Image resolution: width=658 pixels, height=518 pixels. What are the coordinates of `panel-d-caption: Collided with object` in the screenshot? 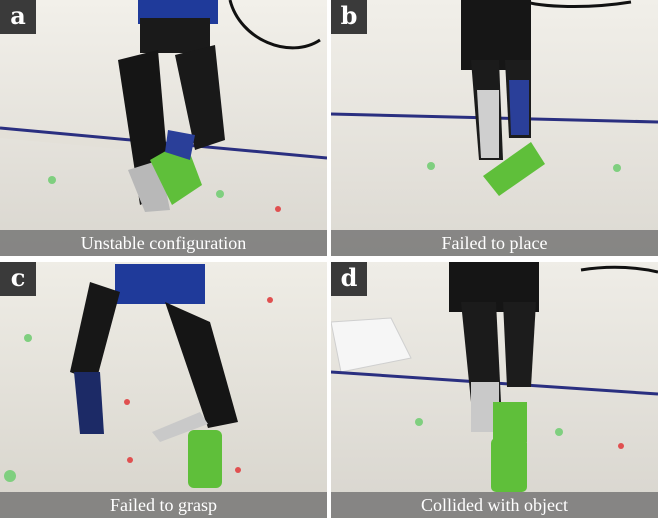 It's located at (494, 505).